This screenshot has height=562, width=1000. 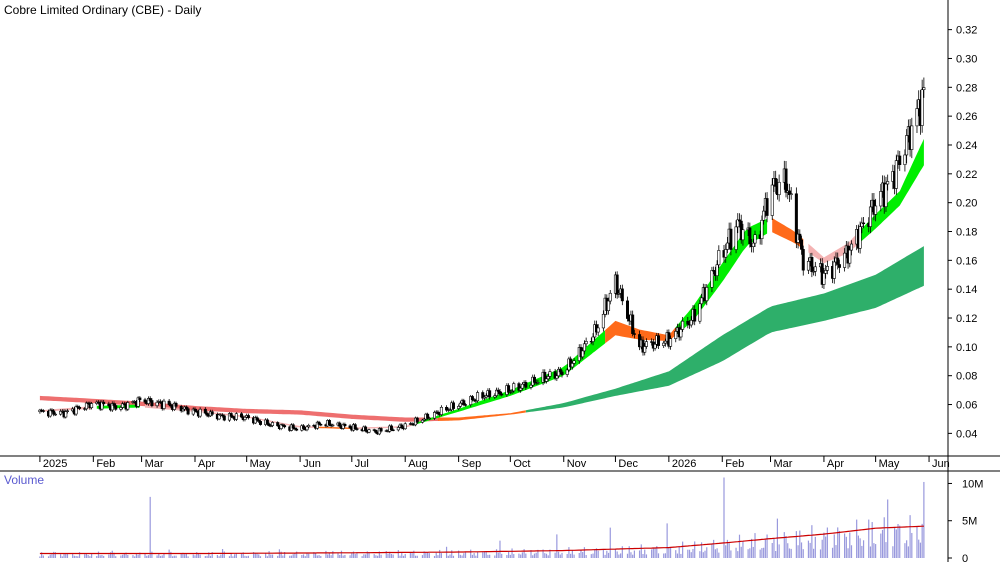 I want to click on volume-panel, so click(x=482, y=517).